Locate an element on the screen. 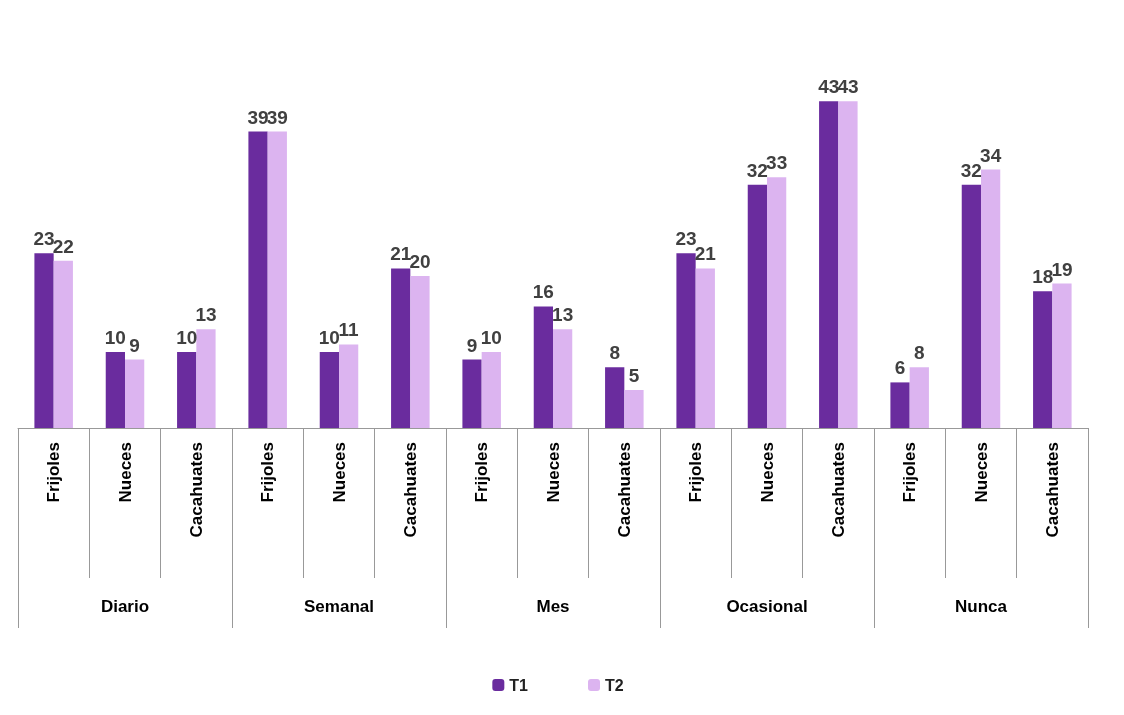  data-label: 18 is located at coordinates (1043, 277).